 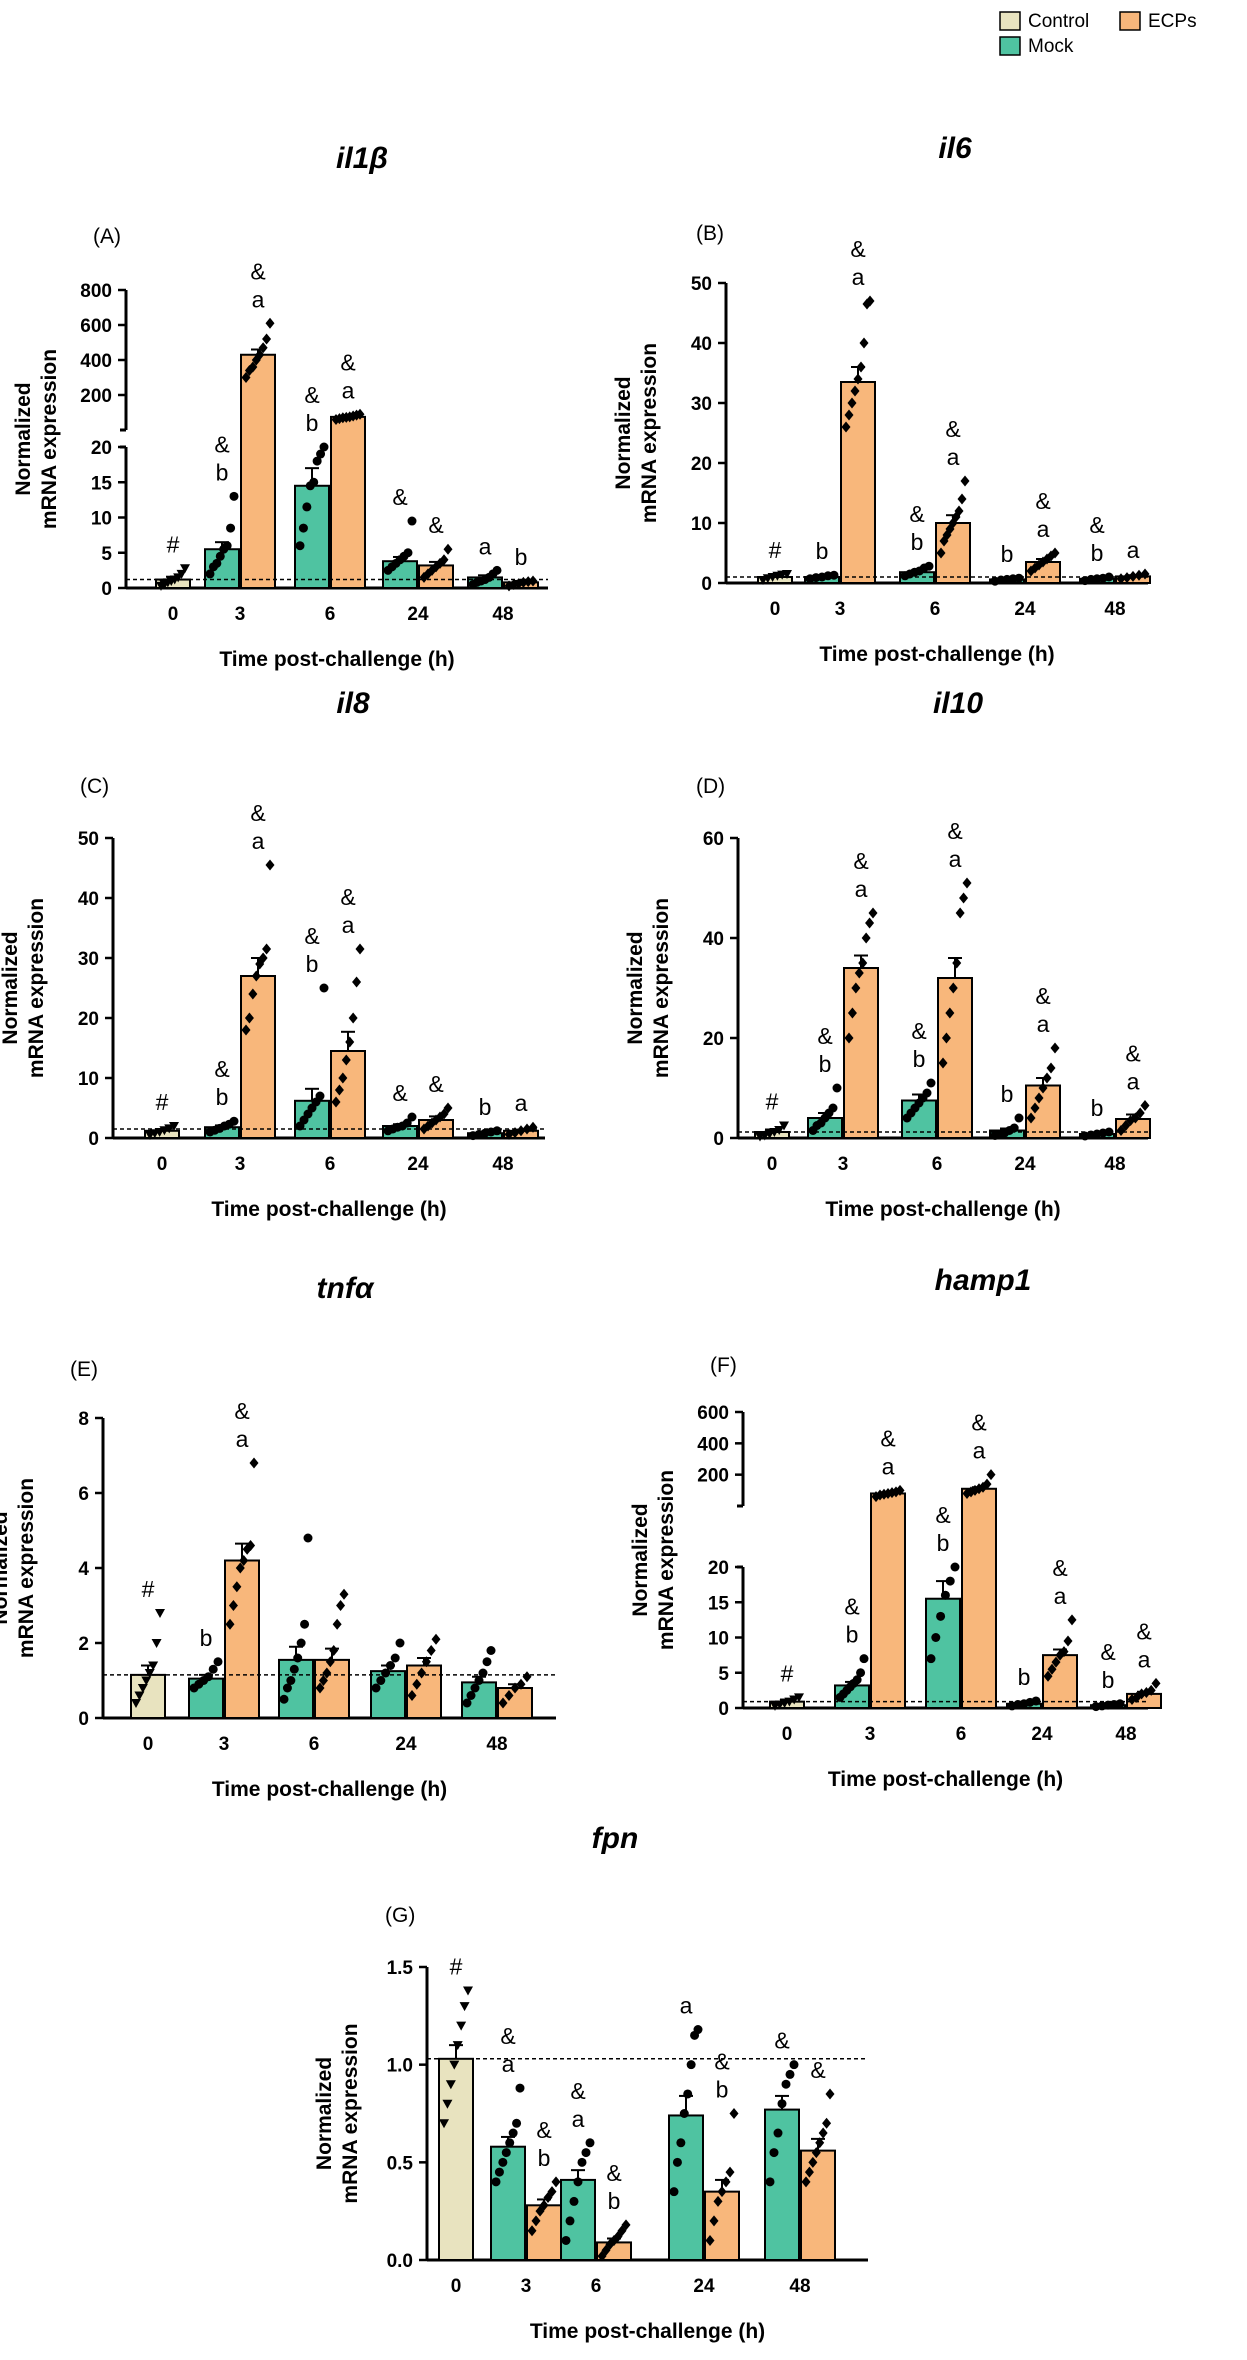 I want to click on panel-label: (F), so click(x=723, y=1365).